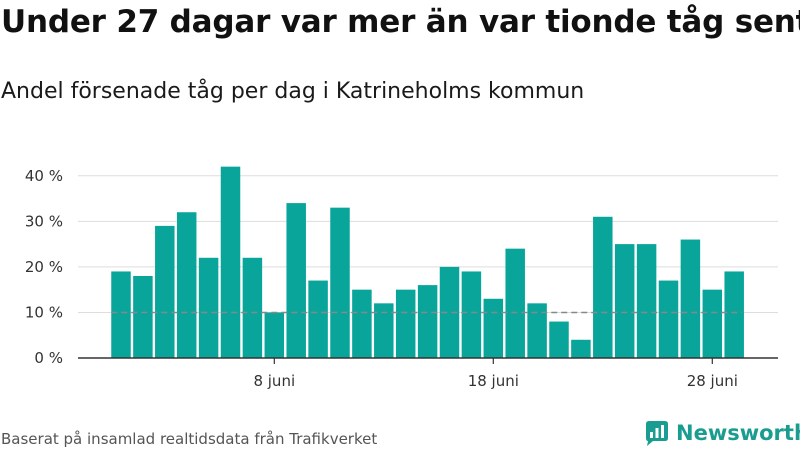  Describe the element at coordinates (44, 221) in the screenshot. I see `y-tick-label: 30 %` at that location.